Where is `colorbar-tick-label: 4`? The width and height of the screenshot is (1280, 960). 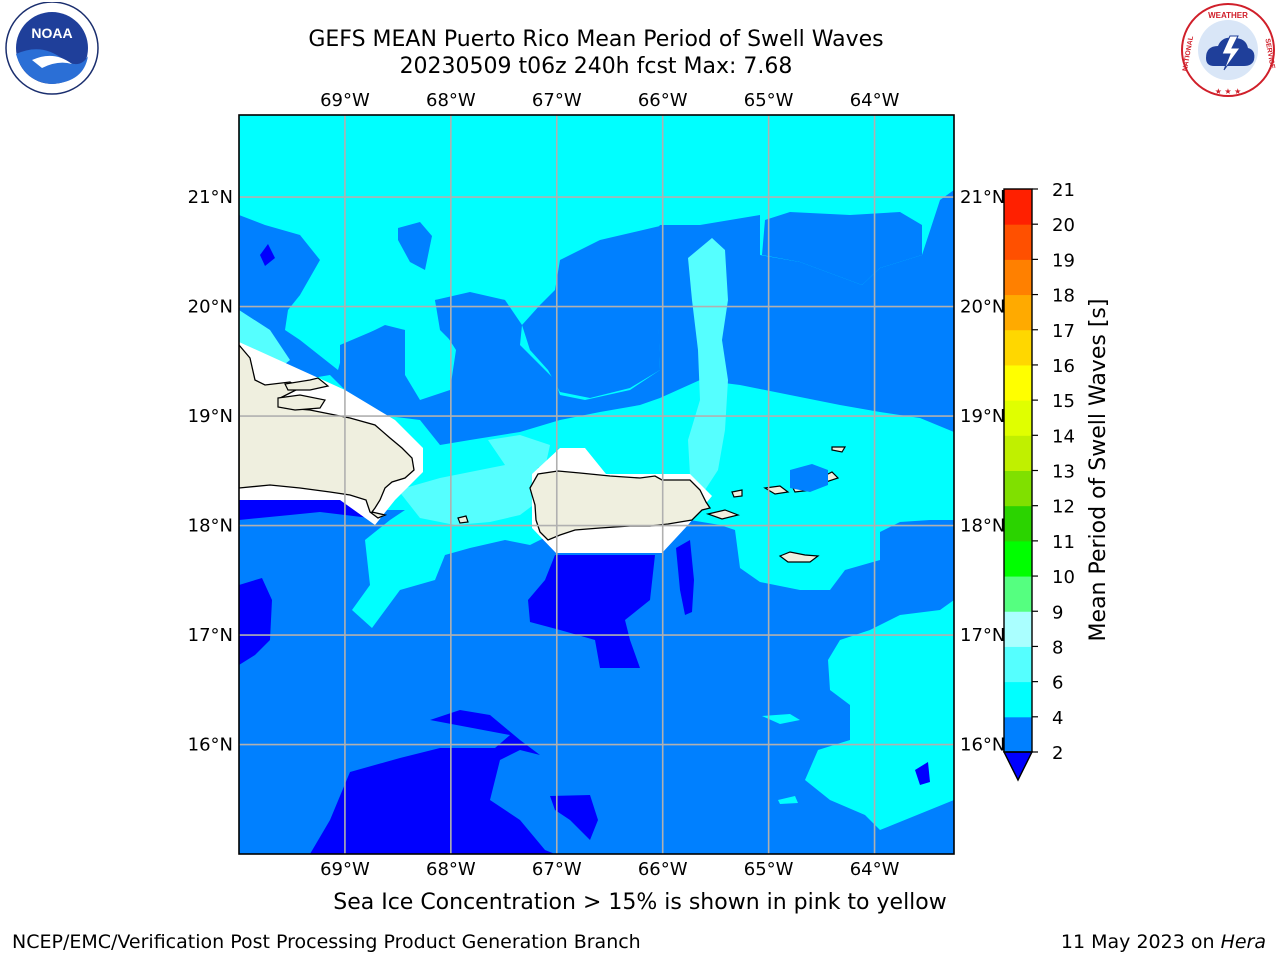
colorbar-tick-label: 4 is located at coordinates (1057, 718).